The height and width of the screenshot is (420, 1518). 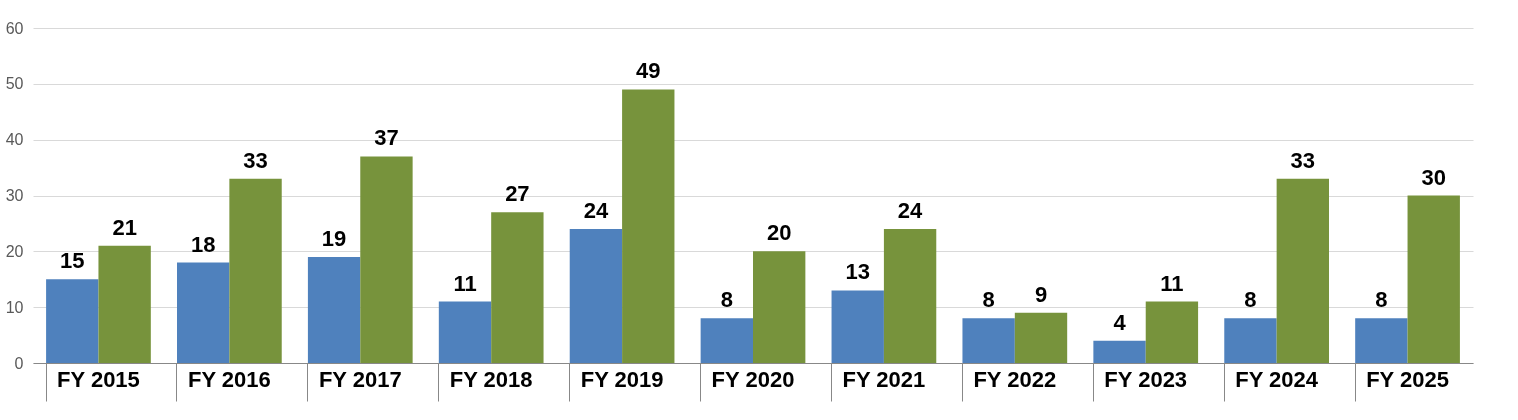 What do you see at coordinates (203, 244) in the screenshot?
I see `data-label: 18` at bounding box center [203, 244].